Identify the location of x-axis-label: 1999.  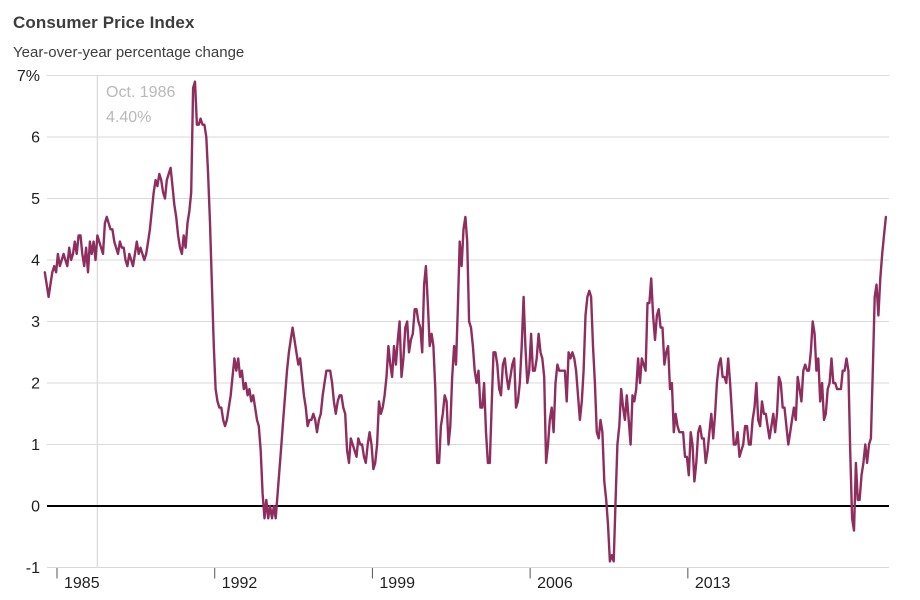
(397, 583).